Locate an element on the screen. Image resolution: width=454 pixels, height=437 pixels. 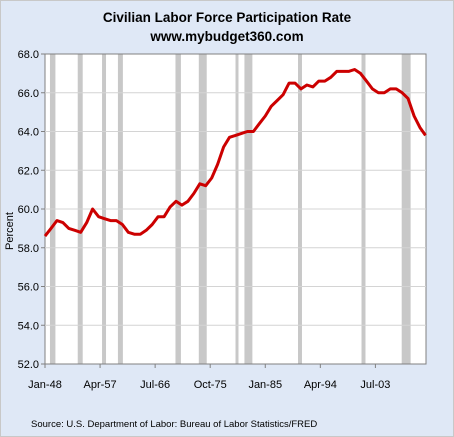
x-tick-label-5: Apr-94 is located at coordinates (320, 385).